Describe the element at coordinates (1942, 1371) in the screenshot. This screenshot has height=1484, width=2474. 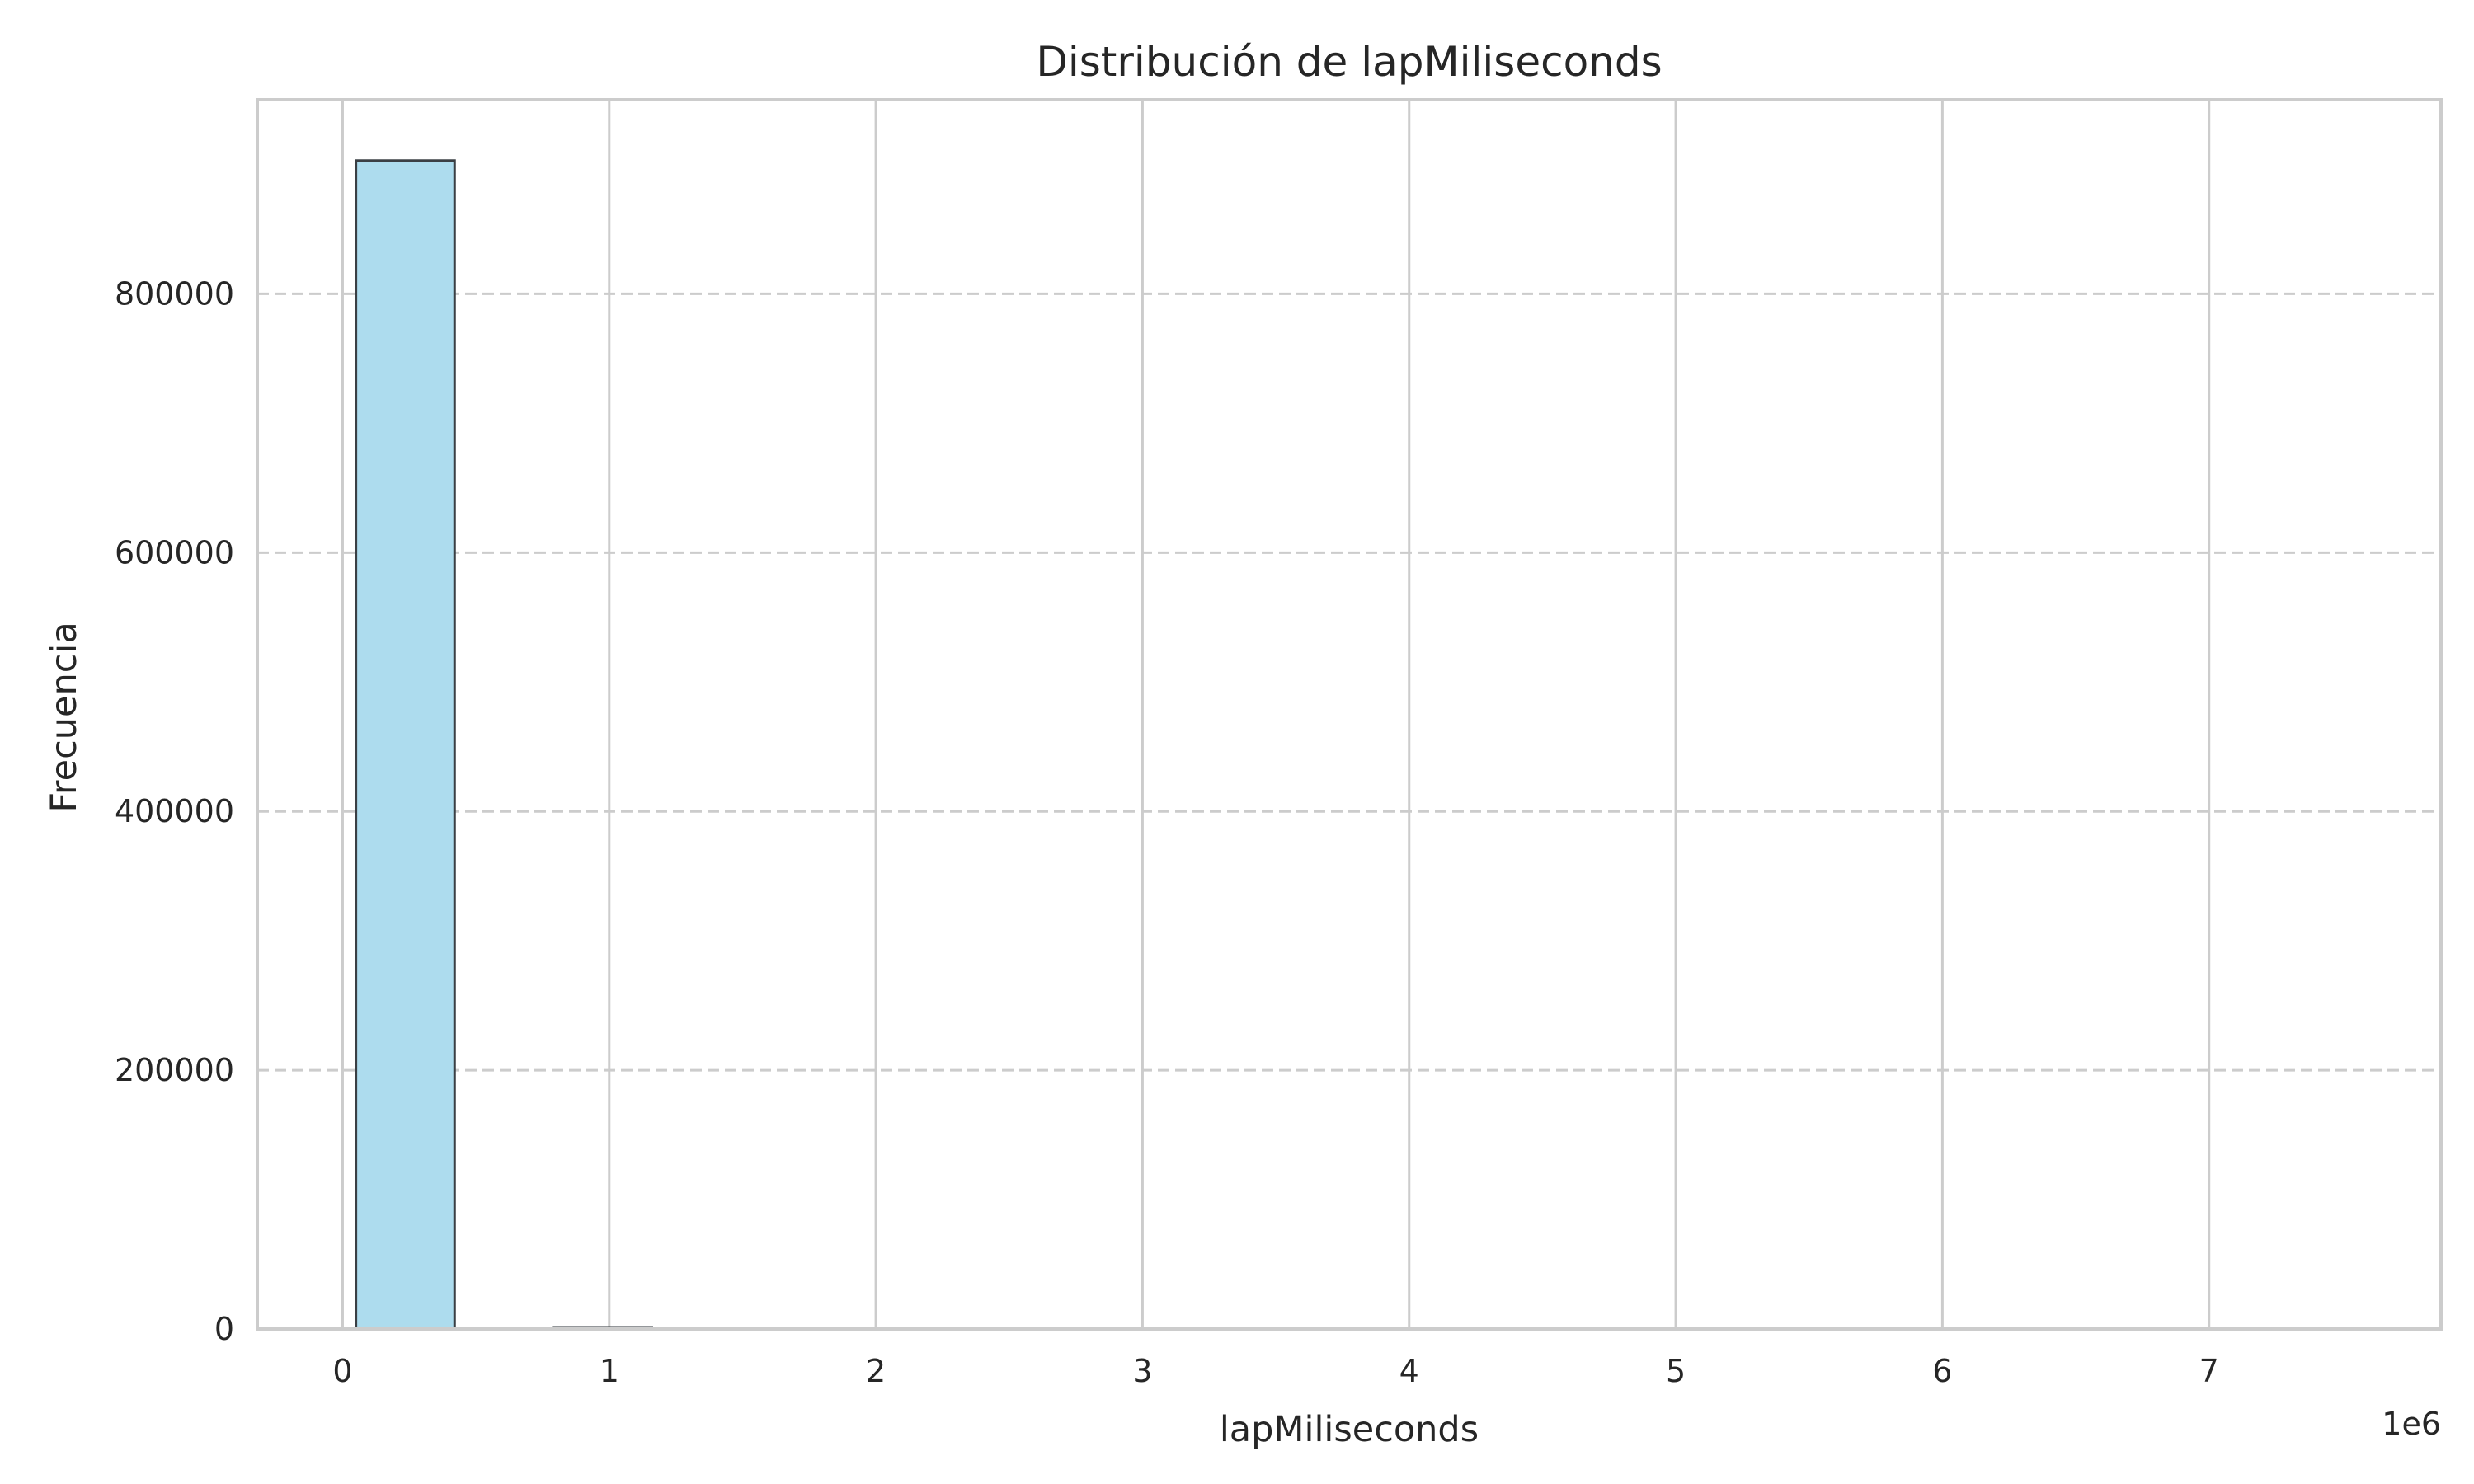
I see `x-tick-label: 6` at that location.